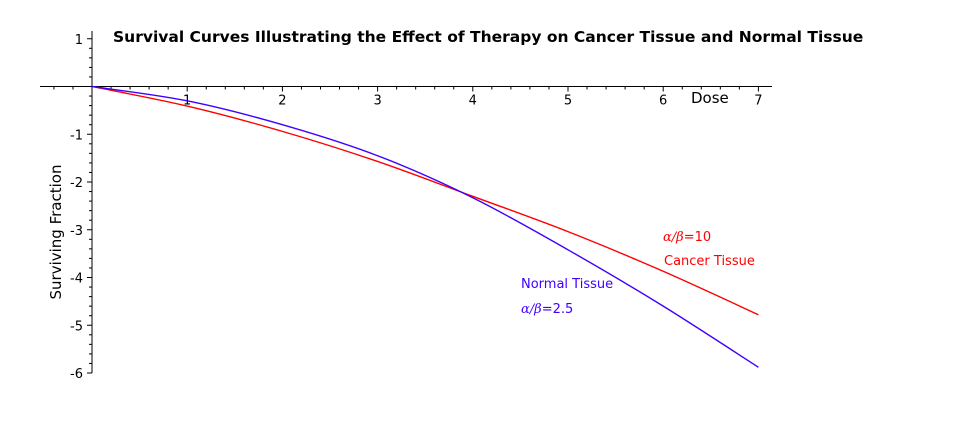  What do you see at coordinates (56, 232) in the screenshot?
I see `y-axis-label: Surviving Fraction` at bounding box center [56, 232].